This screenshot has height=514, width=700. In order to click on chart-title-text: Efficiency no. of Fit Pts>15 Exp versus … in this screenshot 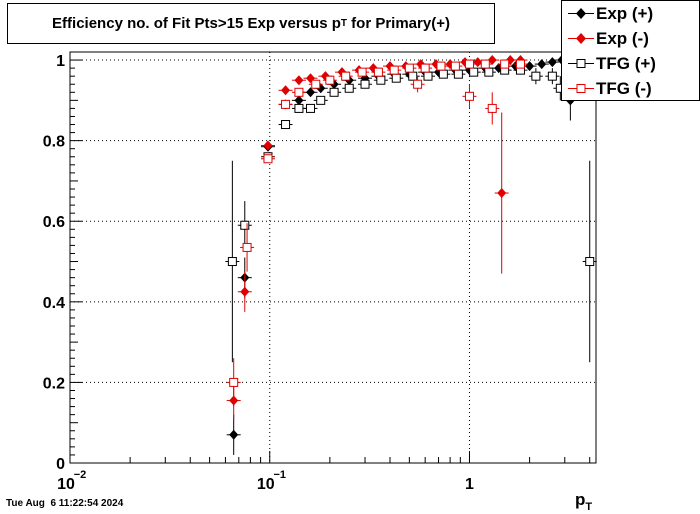, I will do `click(196, 23)`.